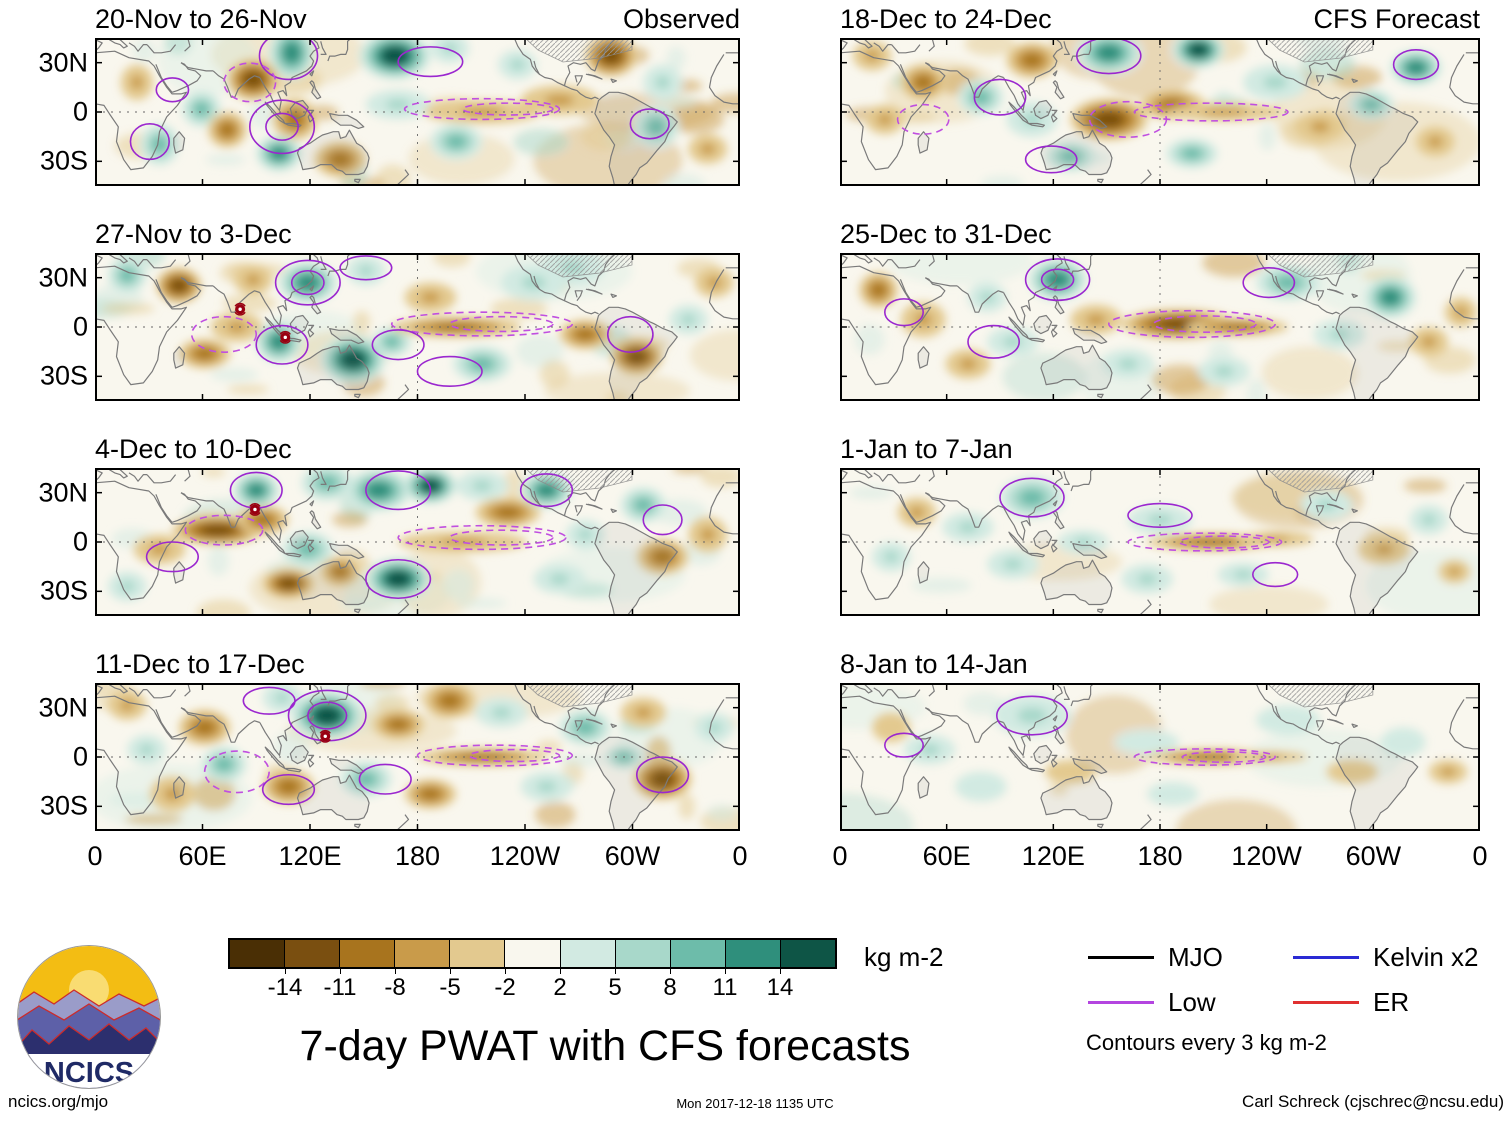 This screenshot has width=1510, height=1121. I want to click on panel-header: 1-Jan to 7-Jan, so click(1160, 449).